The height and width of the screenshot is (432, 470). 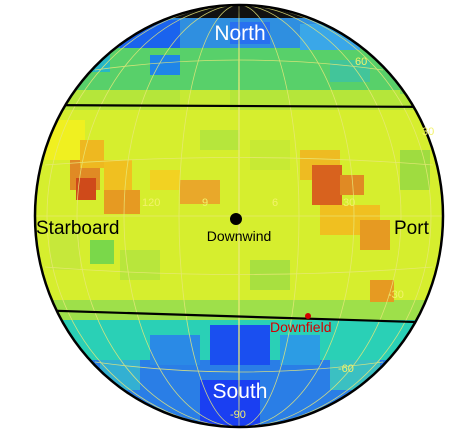 What do you see at coordinates (275, 203) in the screenshot?
I see `tick-lon-60: 6` at bounding box center [275, 203].